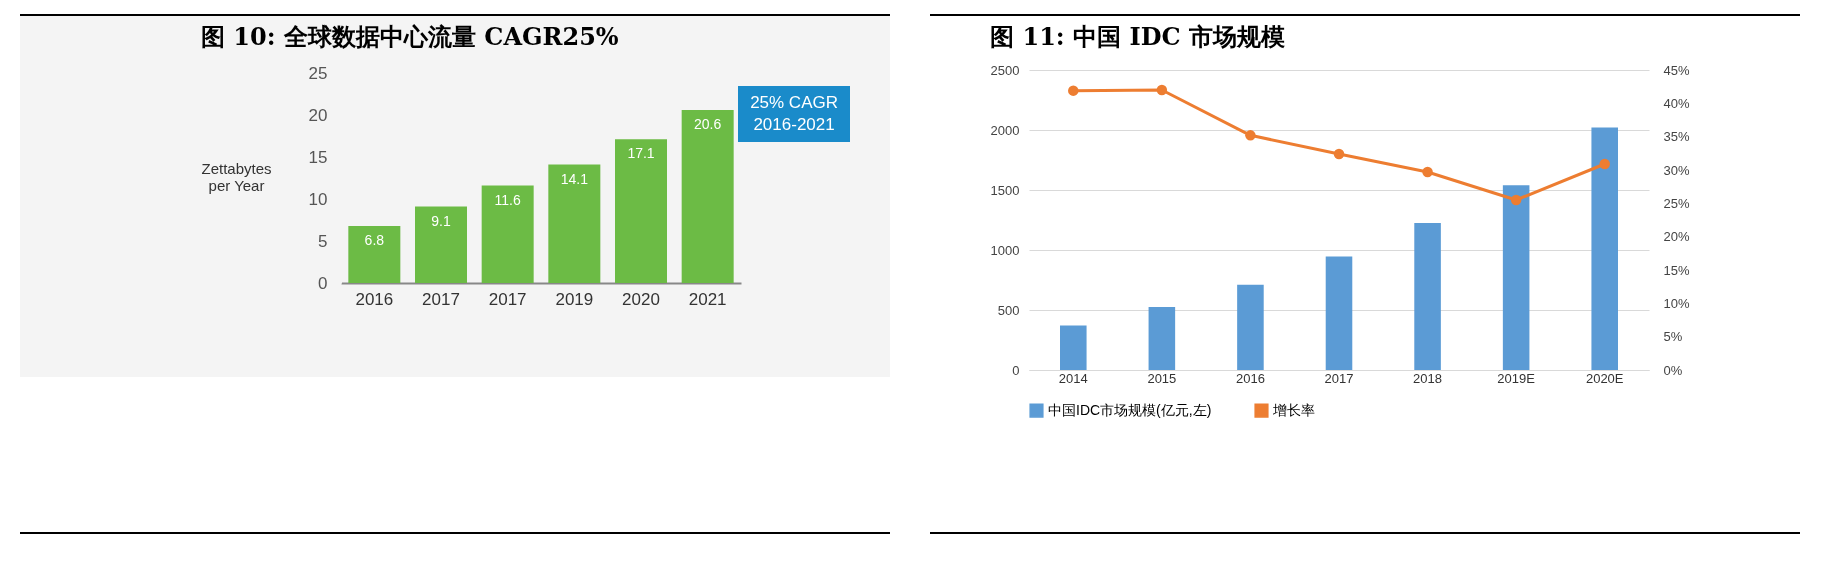 This screenshot has width=1839, height=572. I want to click on text: 25% CAGR 2016-2021, so click(794, 114).